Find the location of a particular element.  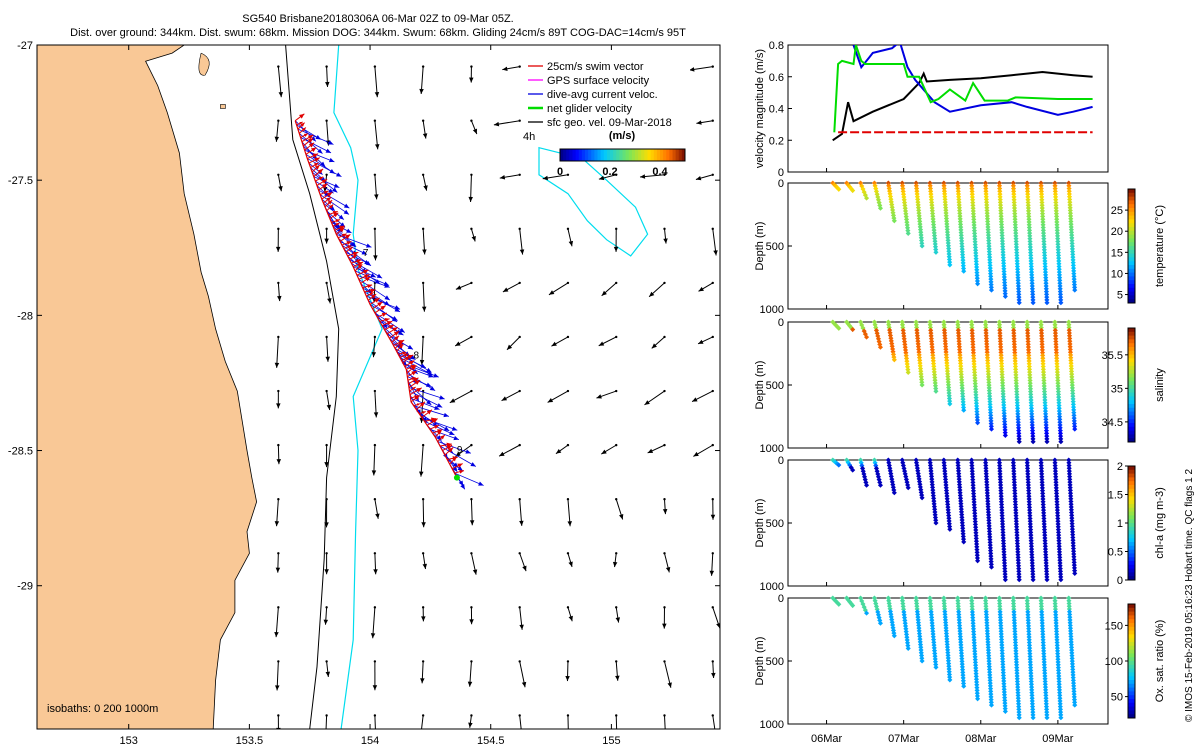

panel-ytick-label: 1000 is located at coordinates (772, 725).